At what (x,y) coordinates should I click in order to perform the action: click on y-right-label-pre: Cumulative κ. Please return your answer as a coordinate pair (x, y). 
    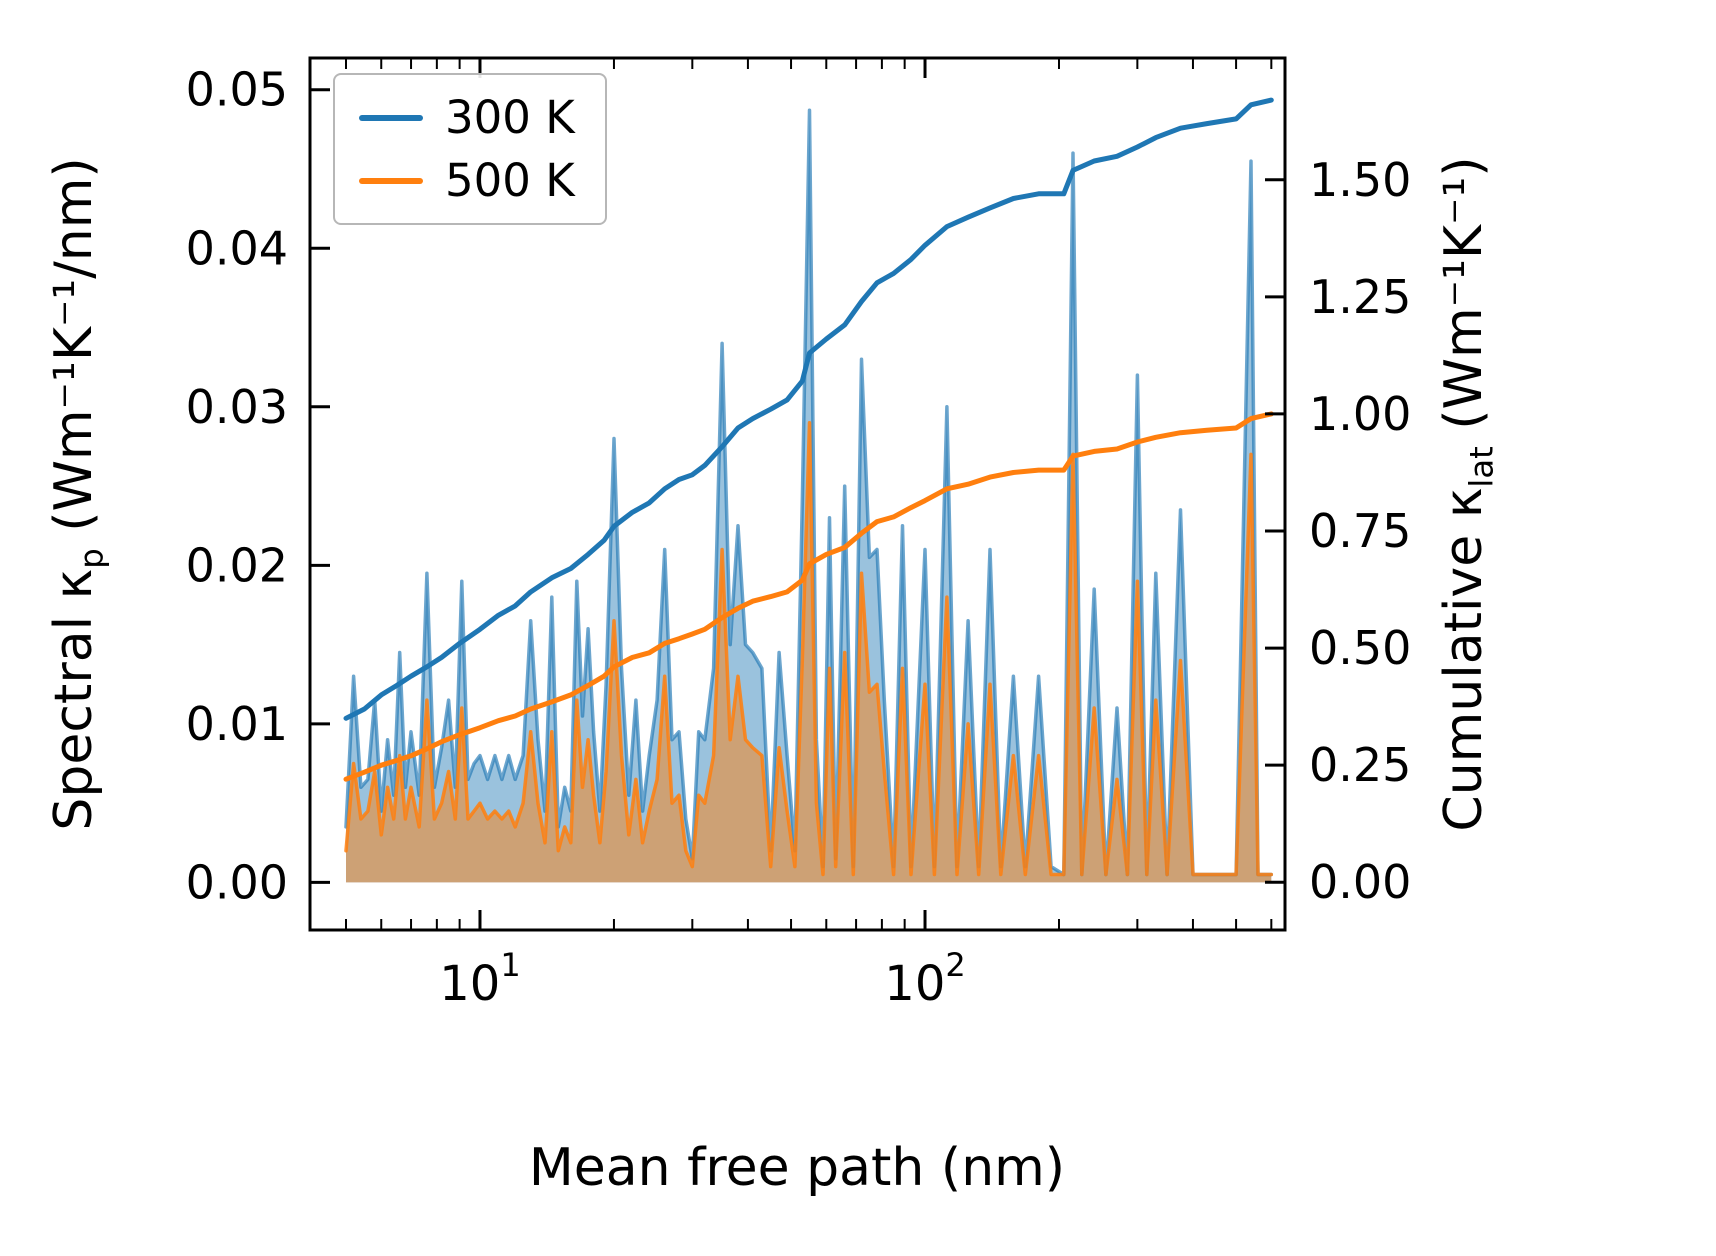
    Looking at the image, I should click on (1464, 659).